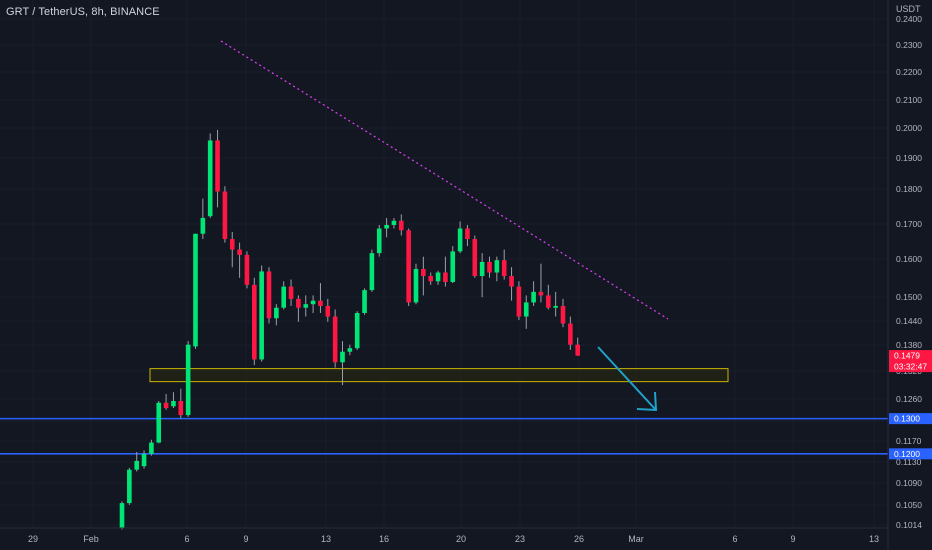  Describe the element at coordinates (907, 419) in the screenshot. I see `level-price-badge: 0.1300` at that location.